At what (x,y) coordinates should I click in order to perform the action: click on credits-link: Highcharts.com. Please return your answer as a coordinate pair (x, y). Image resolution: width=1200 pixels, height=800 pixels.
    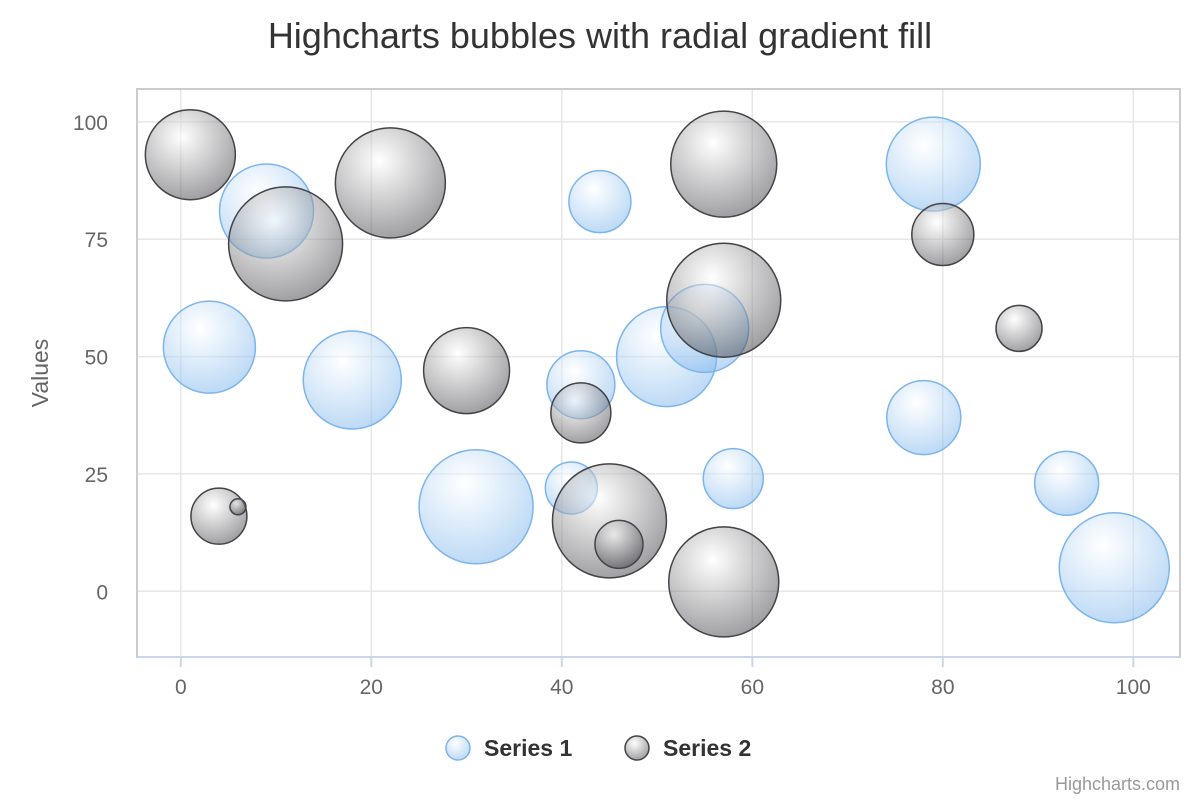
    Looking at the image, I should click on (1117, 784).